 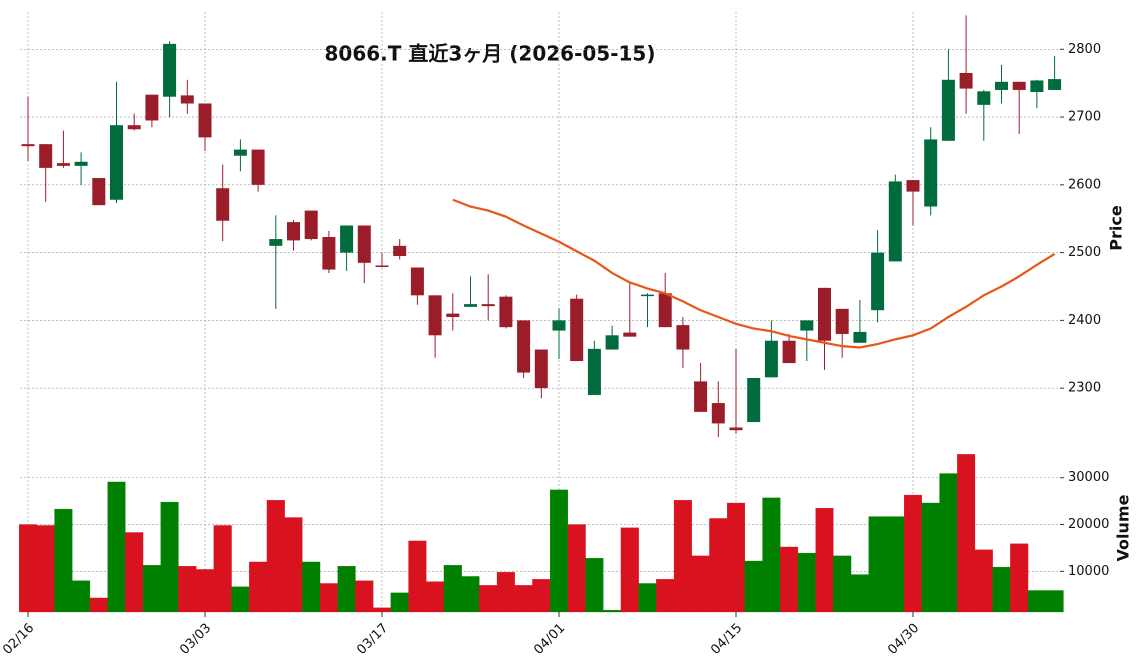 What do you see at coordinates (1088, 571) in the screenshot?
I see `volume-tick-label: 10000` at bounding box center [1088, 571].